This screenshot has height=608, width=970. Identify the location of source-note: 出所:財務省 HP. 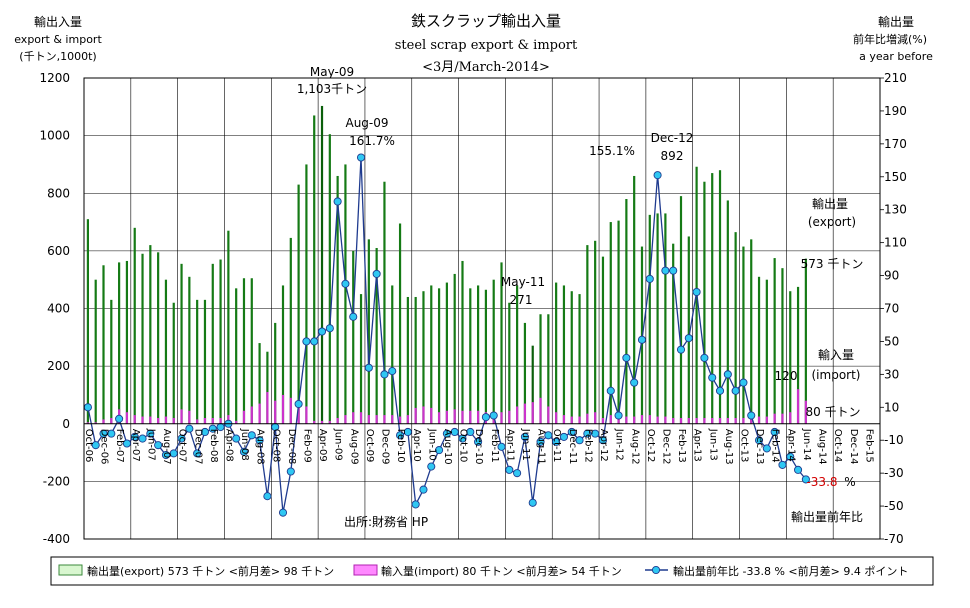
(386, 521).